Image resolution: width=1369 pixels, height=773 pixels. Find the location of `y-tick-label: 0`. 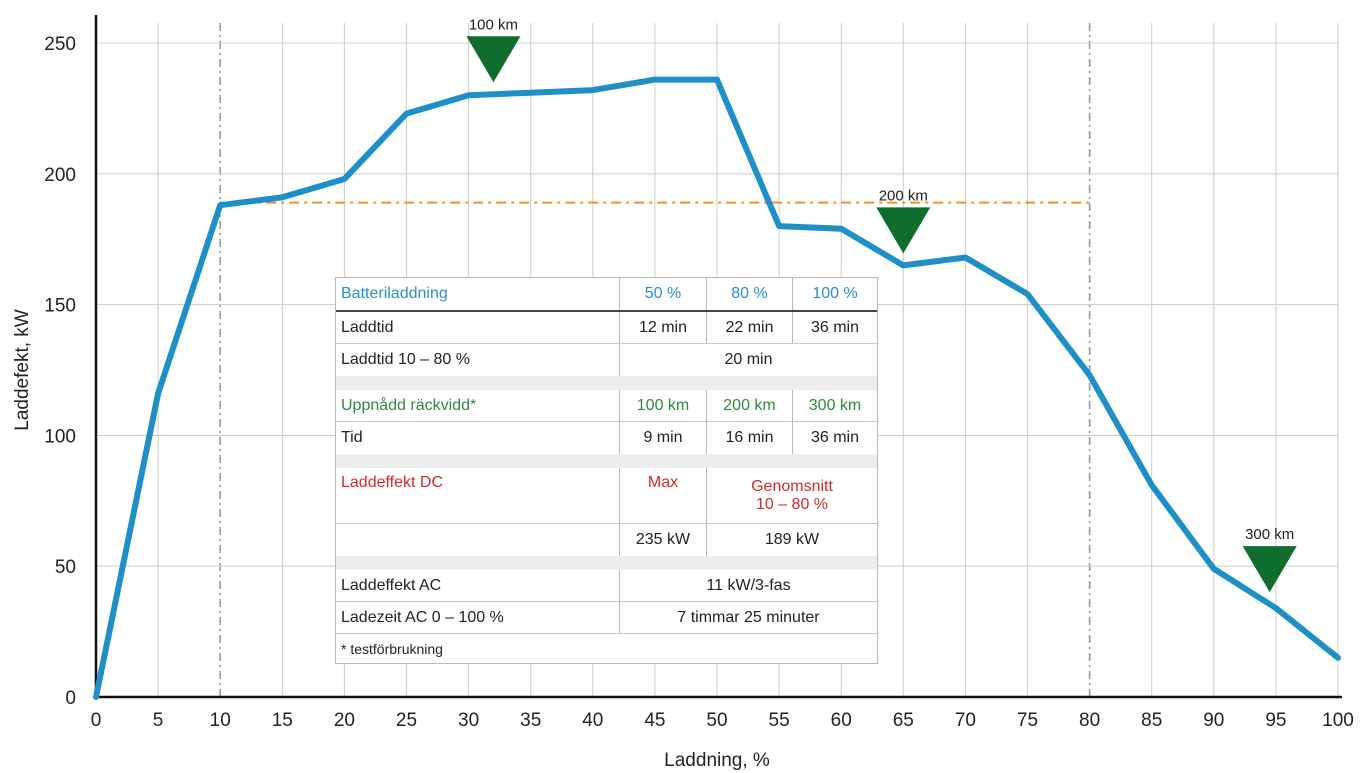

y-tick-label: 0 is located at coordinates (70, 698).